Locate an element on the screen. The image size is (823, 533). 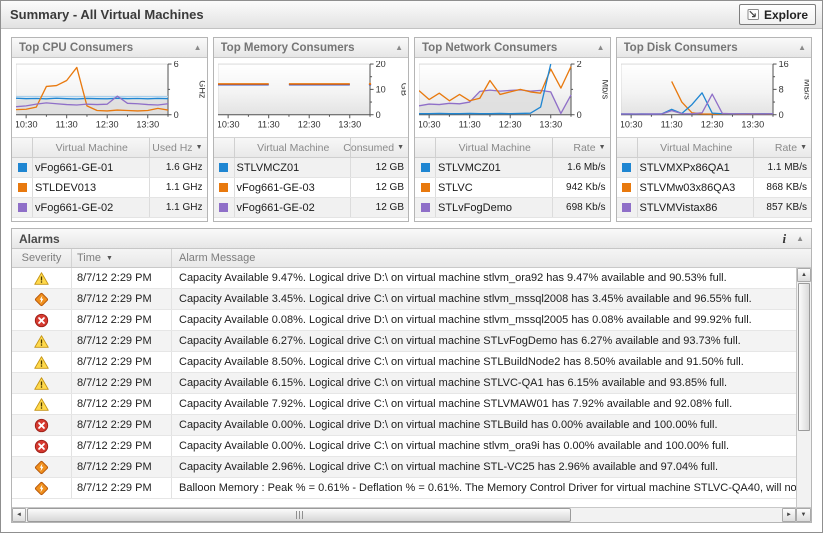
panel-header: Top Memory Consumers ▲ is located at coordinates (310, 48).